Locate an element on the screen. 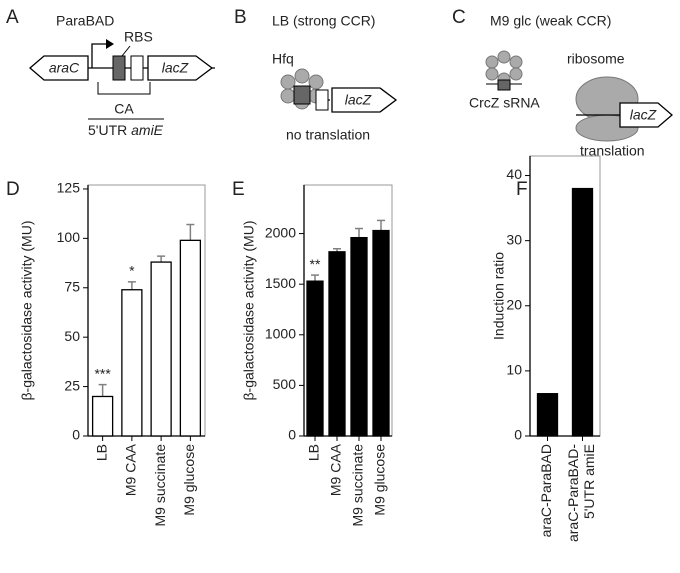  y-tick-label: 25 is located at coordinates (72, 385).